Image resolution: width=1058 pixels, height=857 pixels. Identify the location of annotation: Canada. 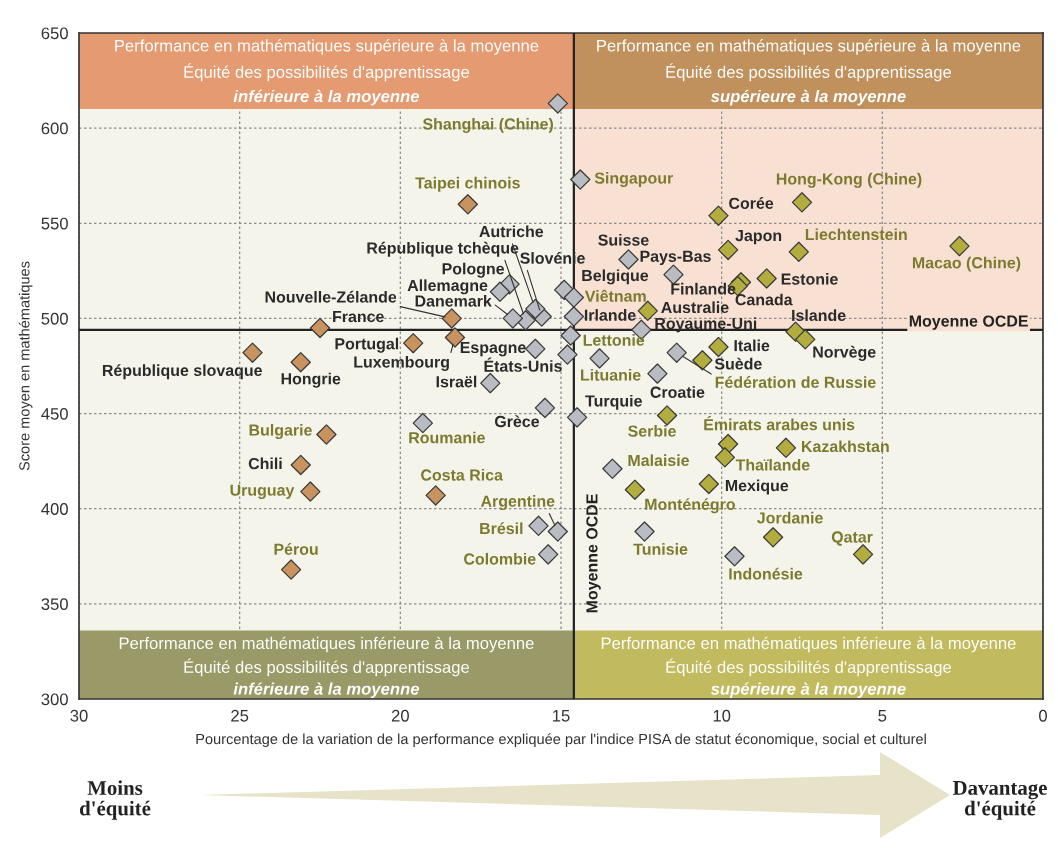
(764, 299).